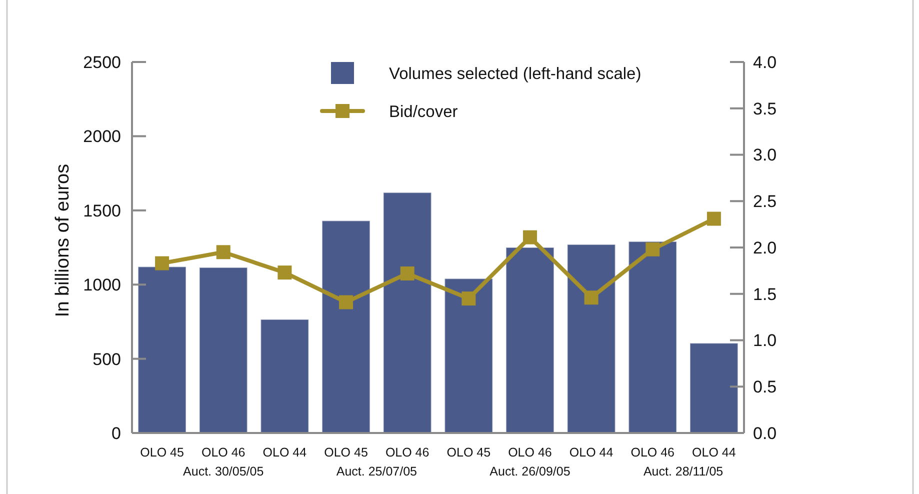 Image resolution: width=919 pixels, height=494 pixels. I want to click on y2-tick-label: 4.0, so click(765, 62).